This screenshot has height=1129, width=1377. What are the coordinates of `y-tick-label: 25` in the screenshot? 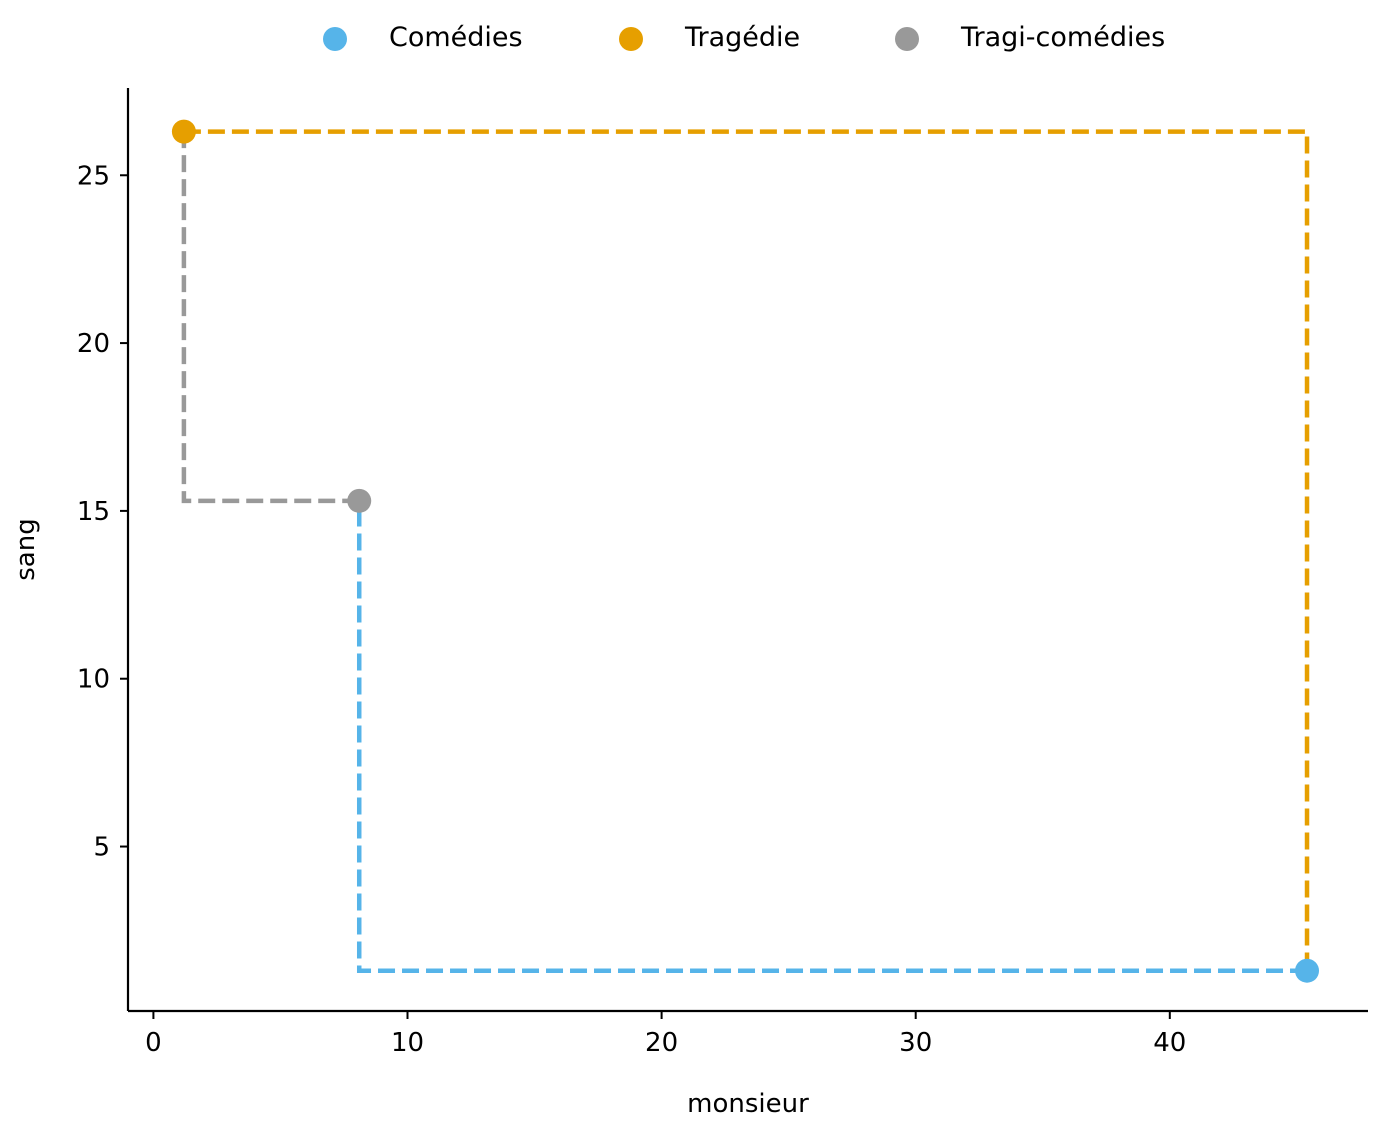 It's located at (93, 176).